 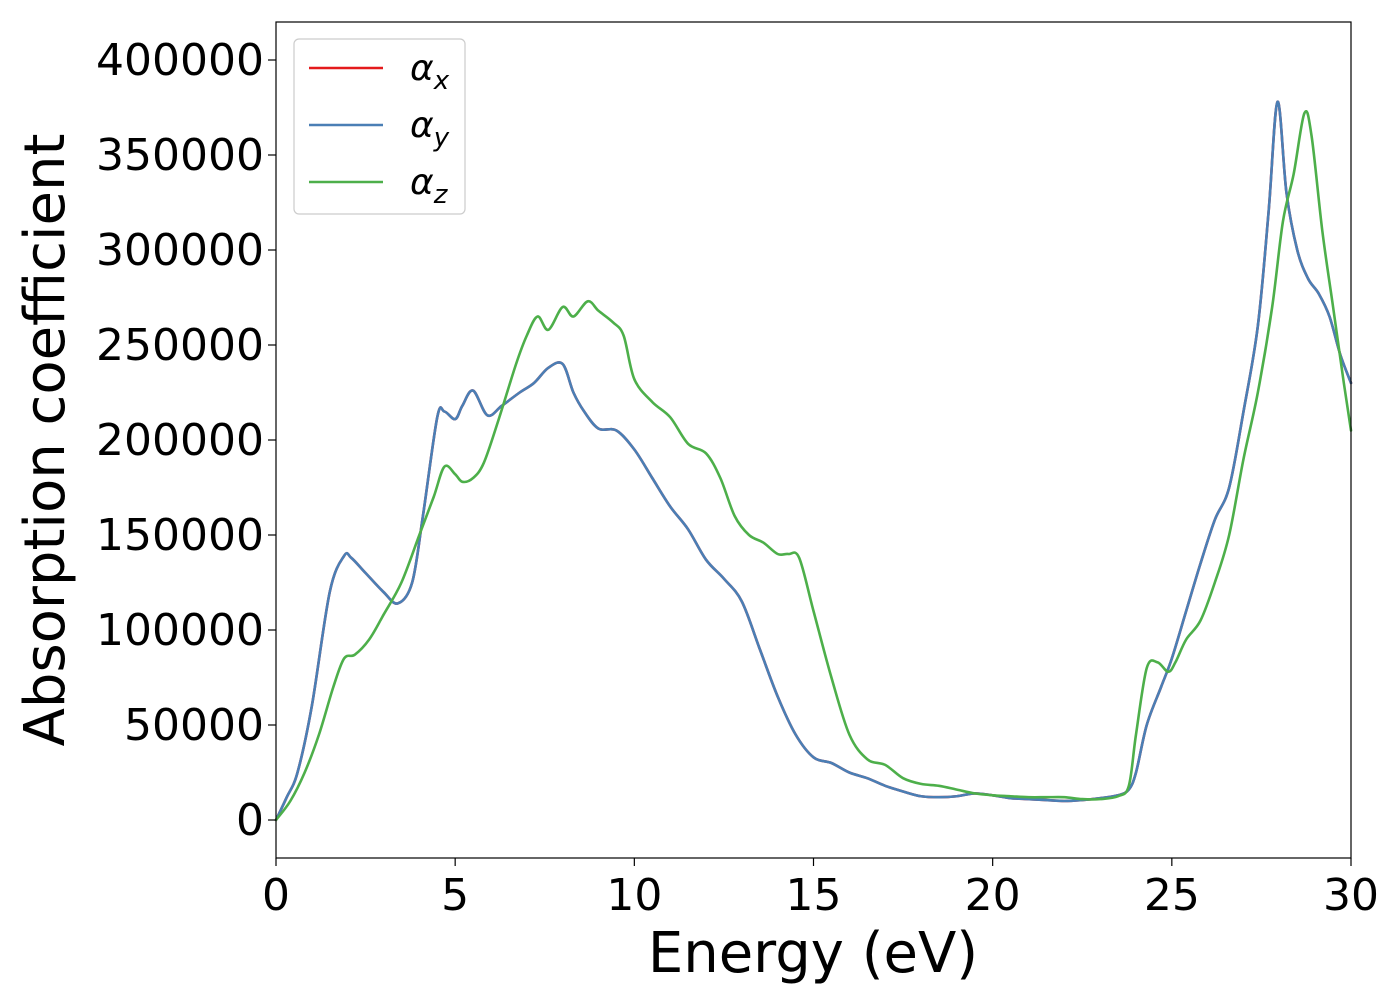 I want to click on legend-box, so click(x=379, y=126).